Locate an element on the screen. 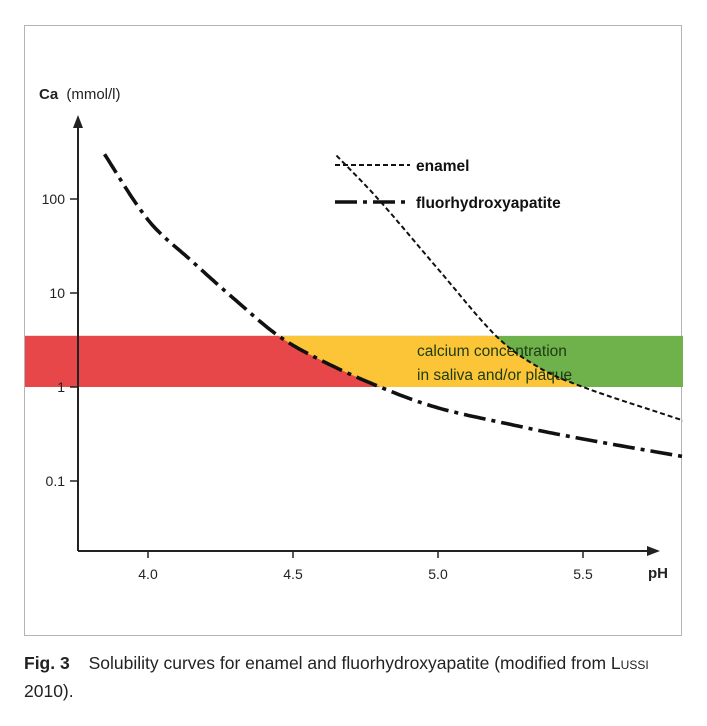 The width and height of the screenshot is (707, 726). band-label-line-2: in saliva and/or plaque is located at coordinates (494, 375).